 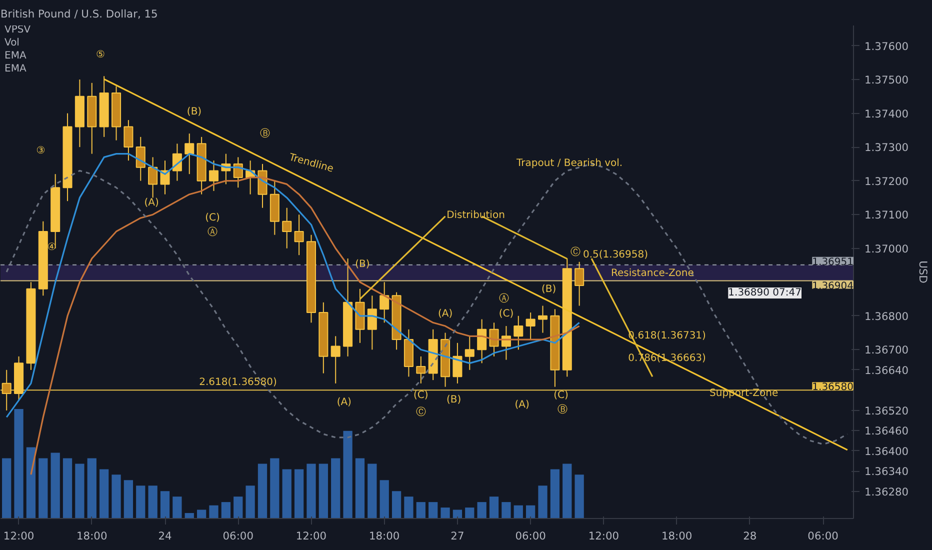 What do you see at coordinates (765, 293) in the screenshot?
I see `annotation: 1.36890 07:47` at bounding box center [765, 293].